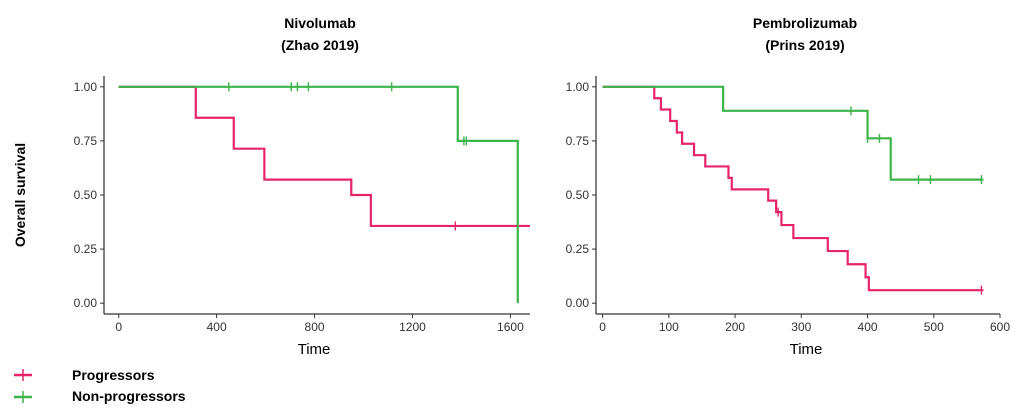 Image resolution: width=1020 pixels, height=408 pixels. I want to click on x-tick-label: 500, so click(934, 327).